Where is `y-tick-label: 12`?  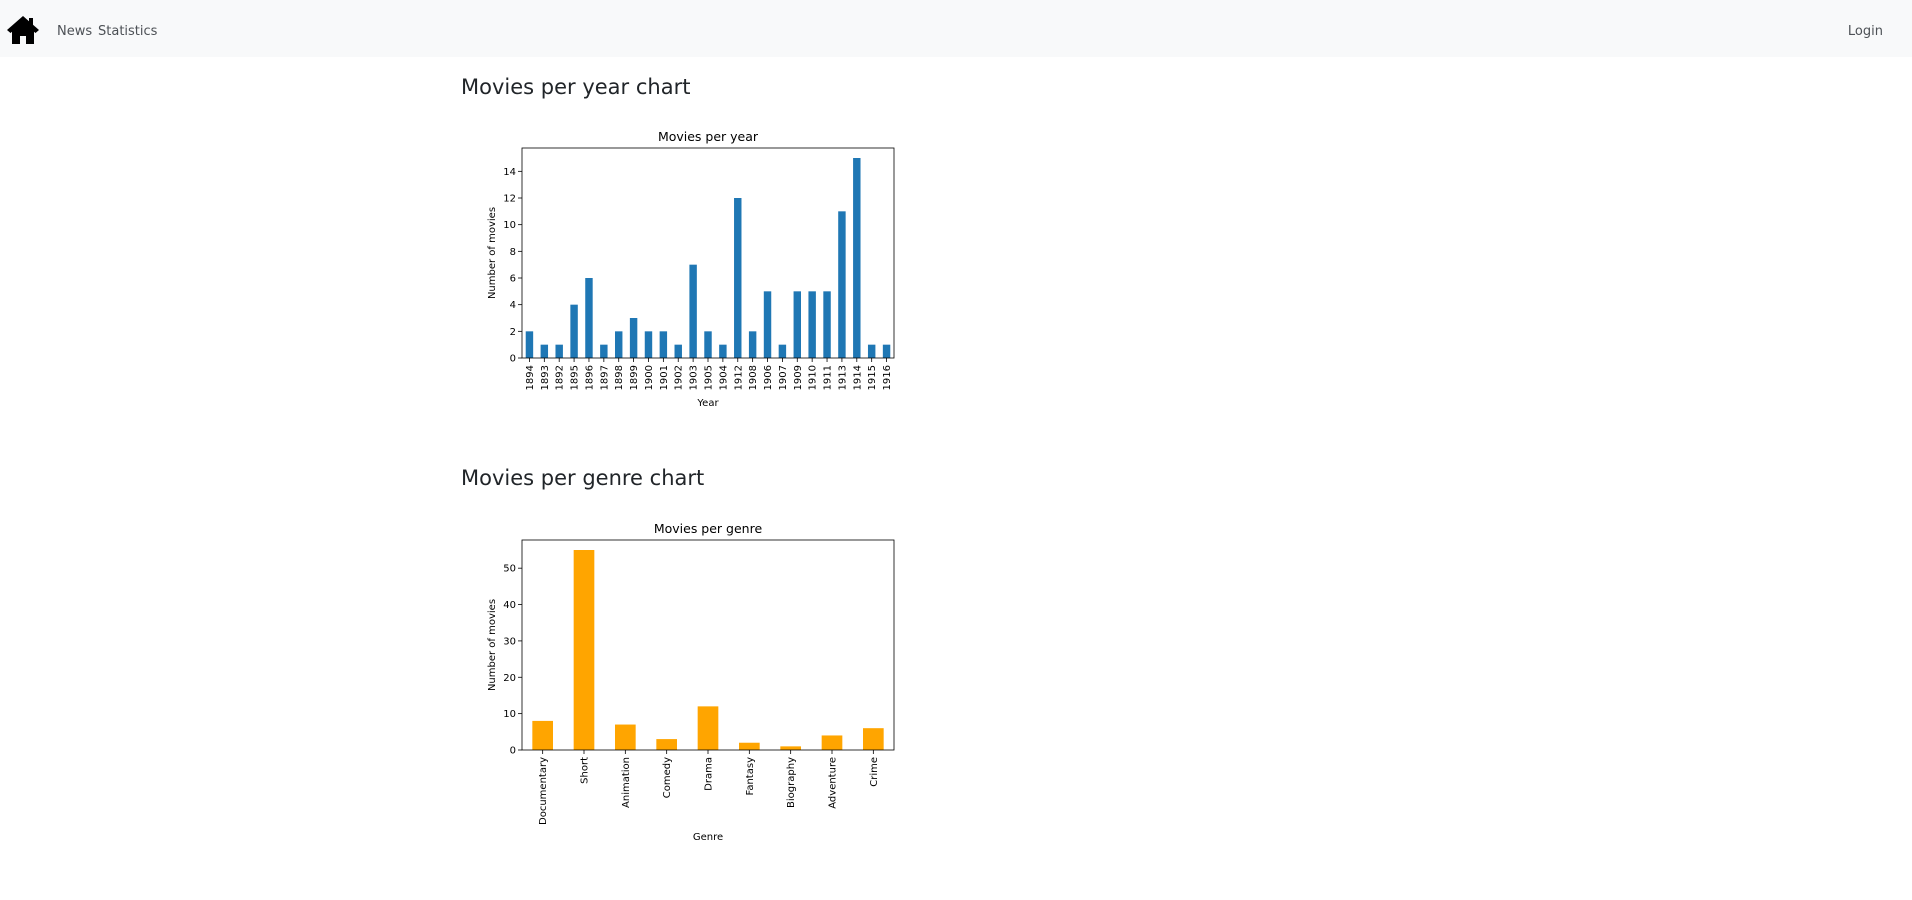 y-tick-label: 12 is located at coordinates (509, 199).